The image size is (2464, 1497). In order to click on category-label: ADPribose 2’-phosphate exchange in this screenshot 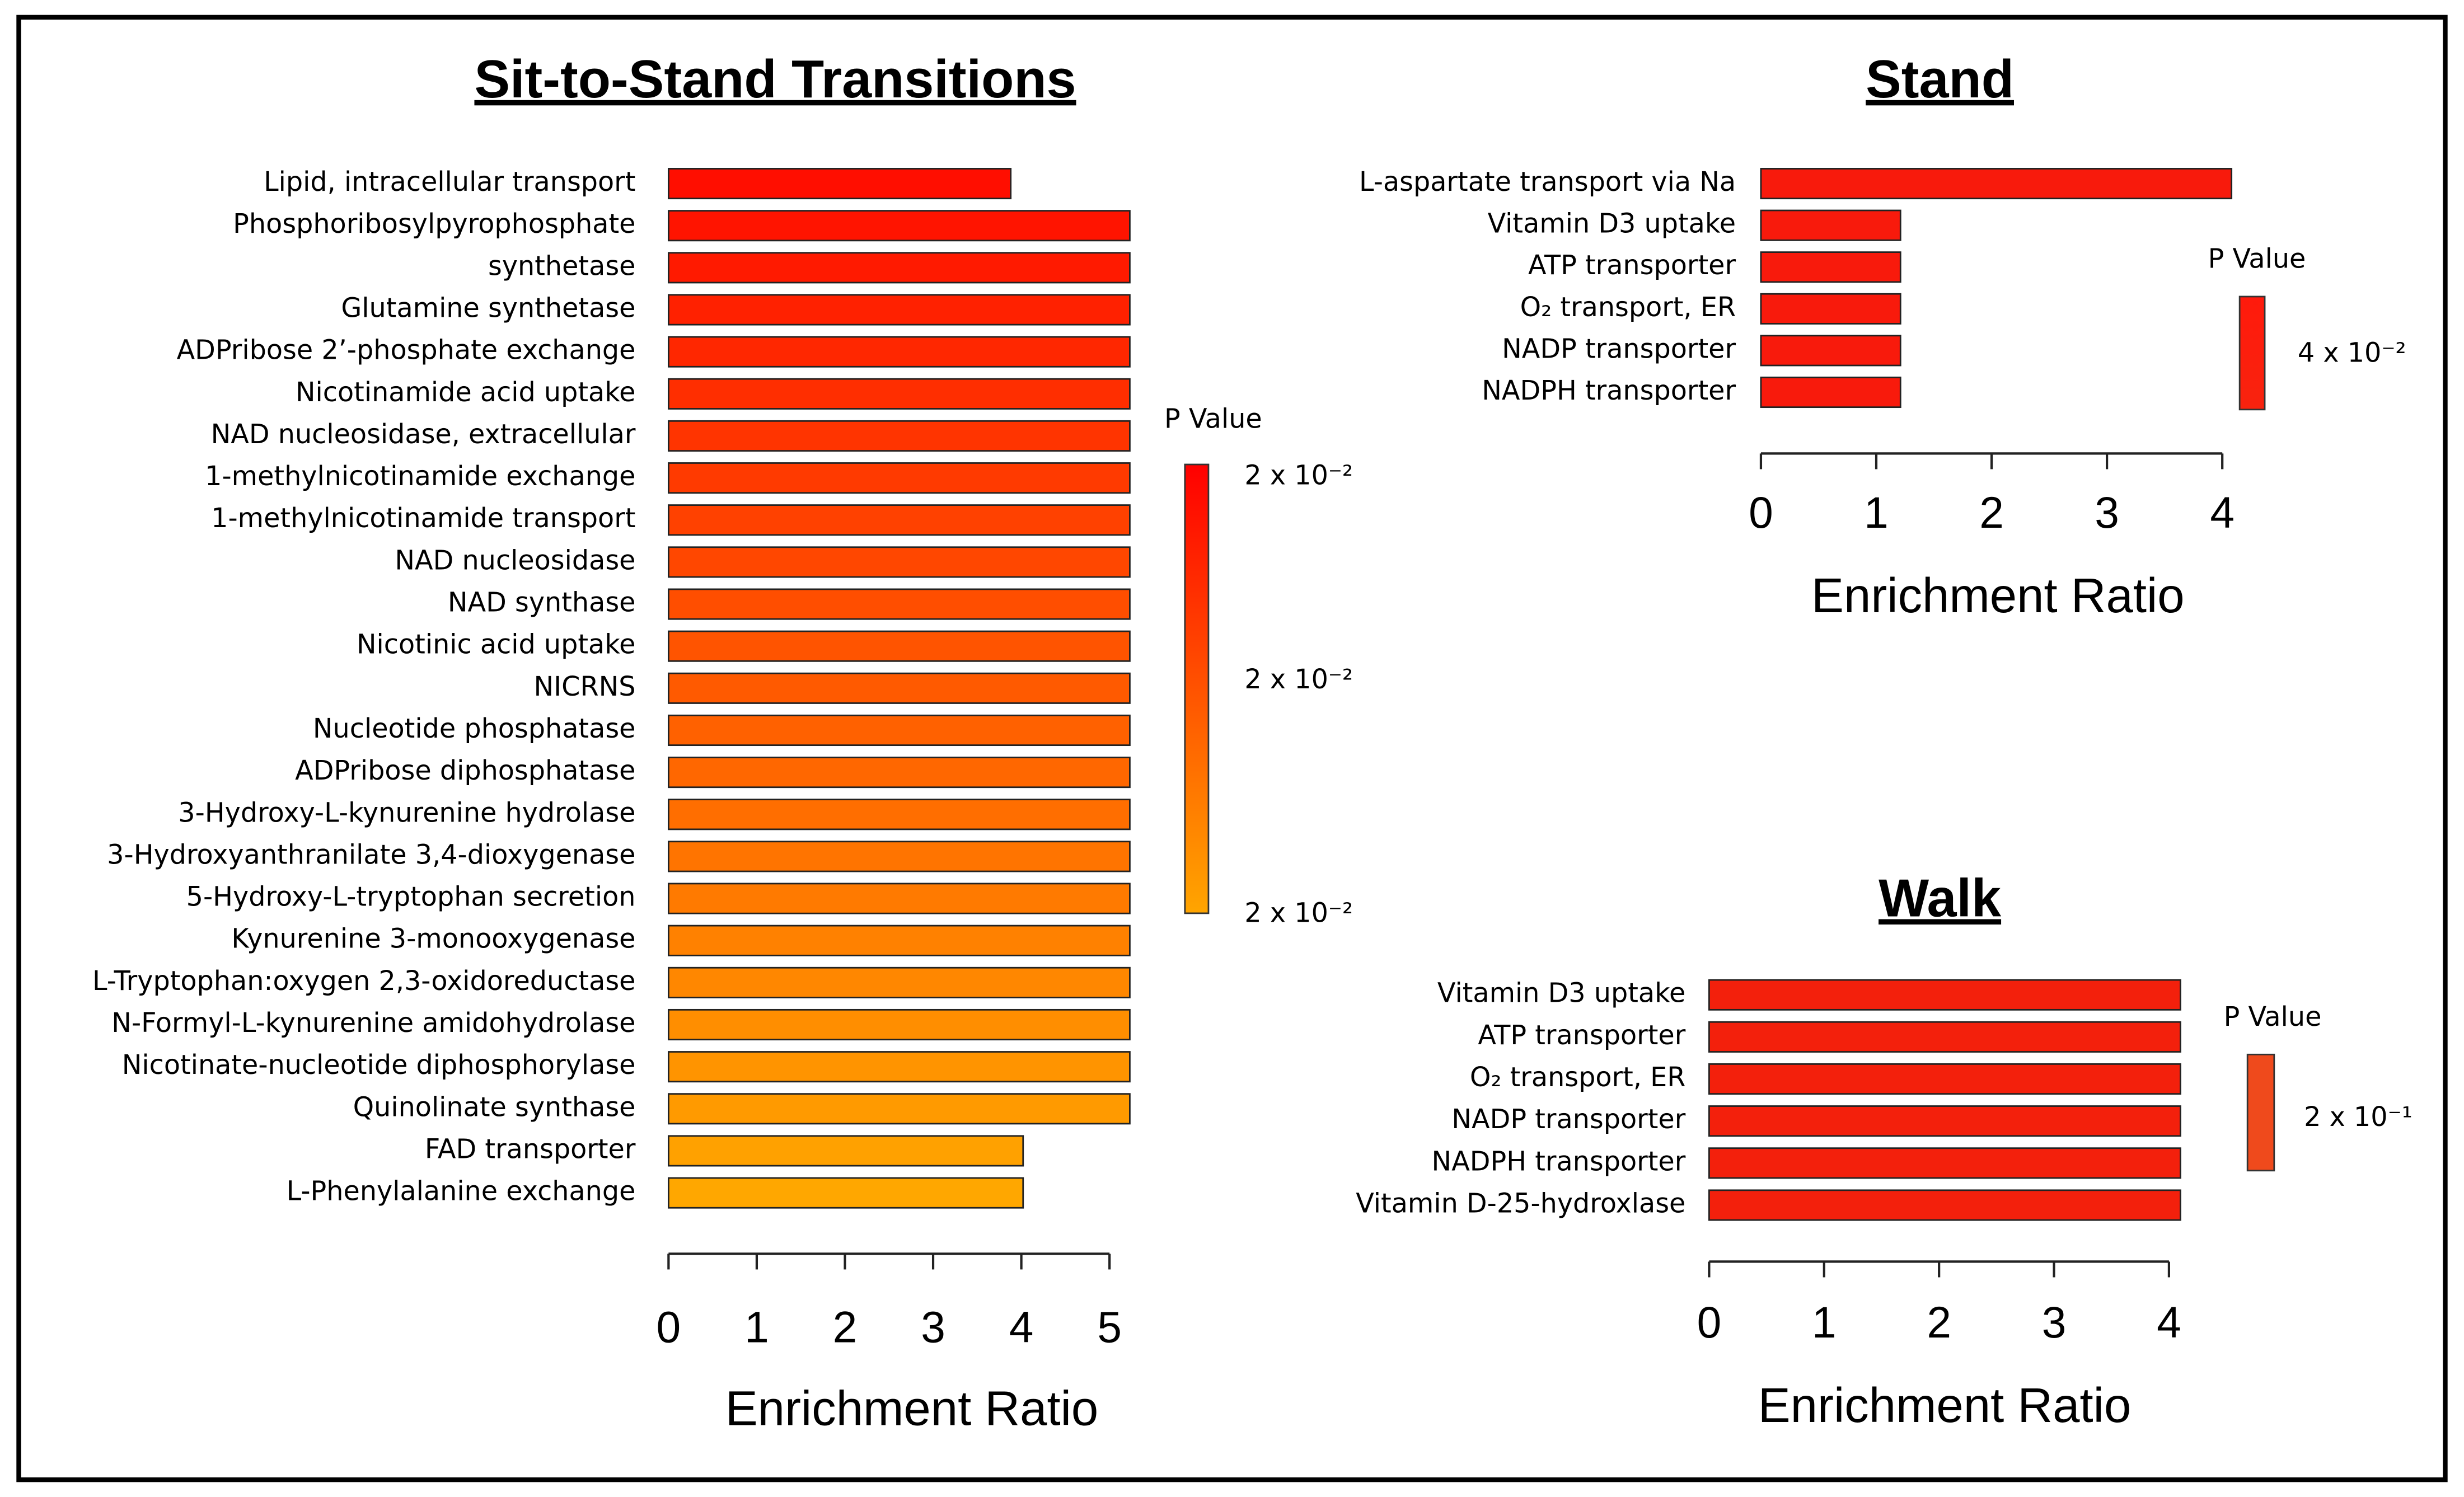, I will do `click(406, 351)`.